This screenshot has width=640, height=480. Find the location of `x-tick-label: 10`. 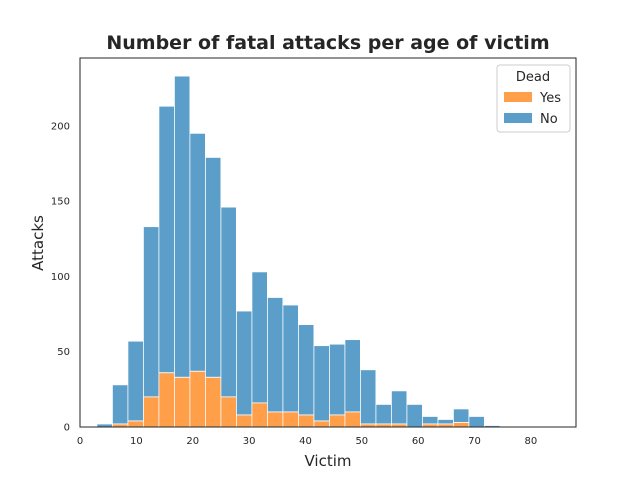

x-tick-label: 10 is located at coordinates (136, 441).